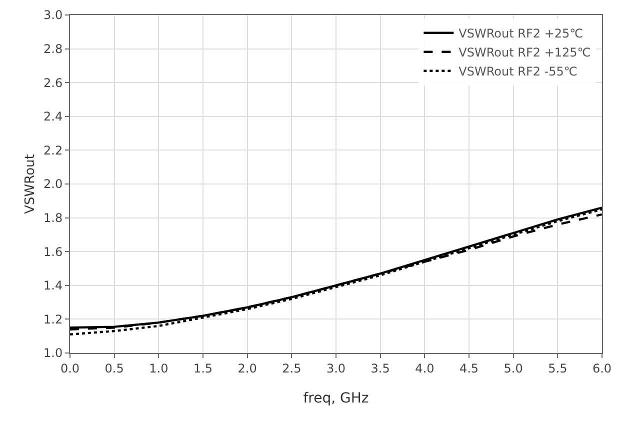 Image resolution: width=622 pixels, height=428 pixels. Describe the element at coordinates (336, 368) in the screenshot. I see `x-tick-label: 3.0` at that location.